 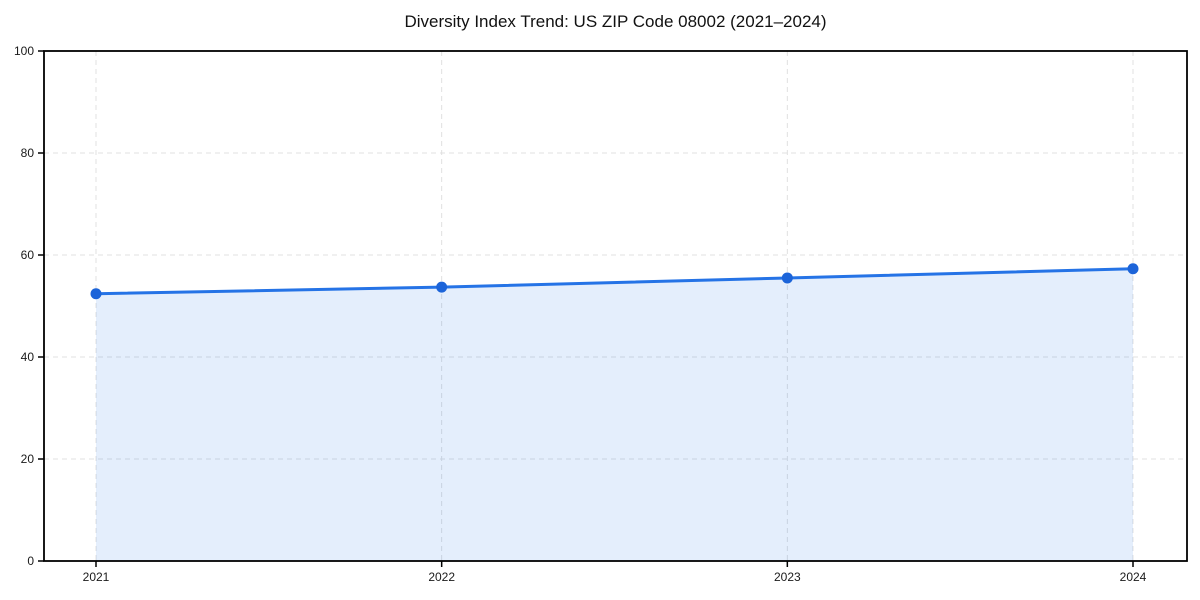 I want to click on data-point-2024, so click(x=1133, y=269).